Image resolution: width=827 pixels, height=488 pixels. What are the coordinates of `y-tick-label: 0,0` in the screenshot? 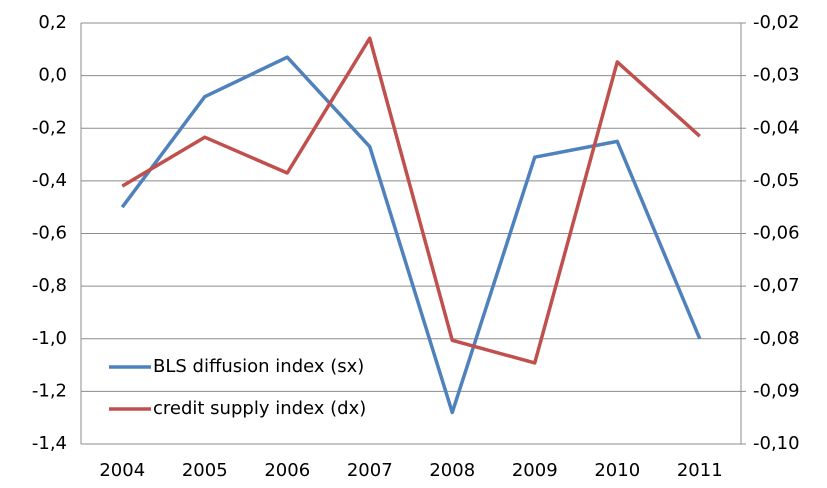 It's located at (52, 75).